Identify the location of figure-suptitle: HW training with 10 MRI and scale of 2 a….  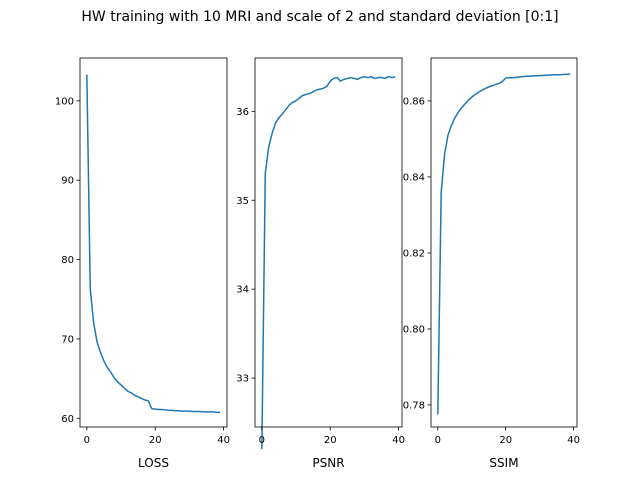
(319, 17).